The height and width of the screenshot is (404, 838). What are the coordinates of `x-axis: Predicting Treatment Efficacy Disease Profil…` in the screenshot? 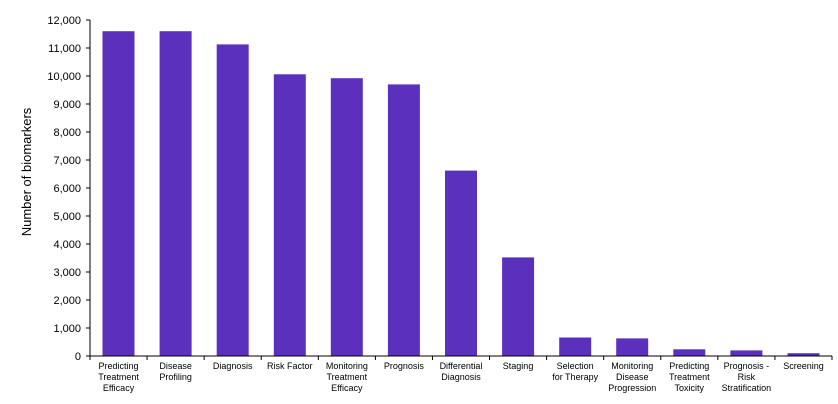 It's located at (461, 374).